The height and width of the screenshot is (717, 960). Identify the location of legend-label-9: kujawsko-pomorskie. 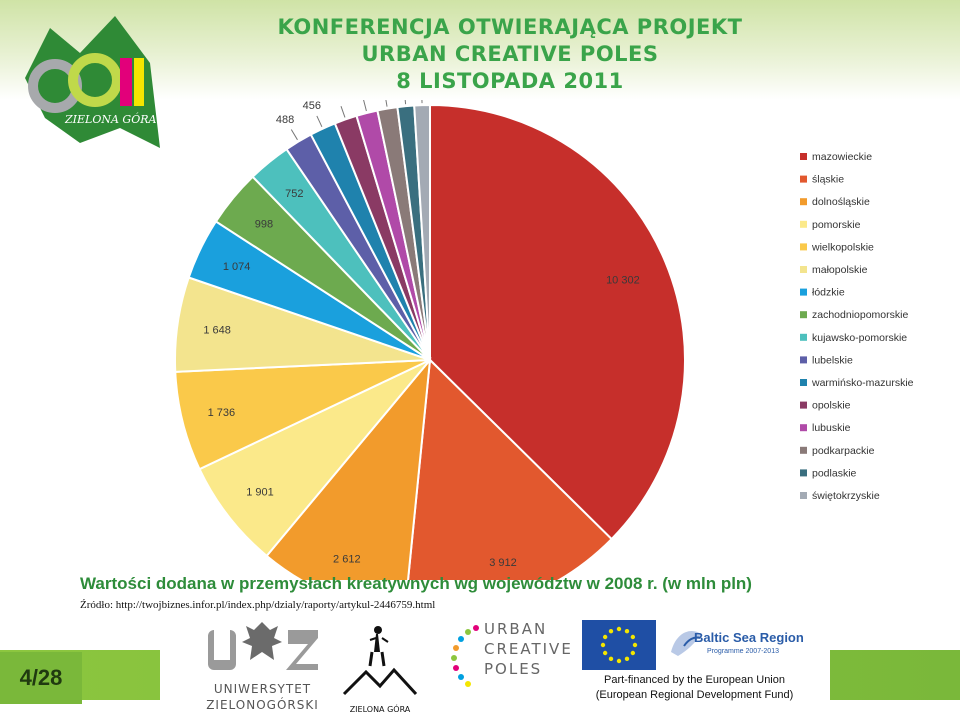
(859, 338).